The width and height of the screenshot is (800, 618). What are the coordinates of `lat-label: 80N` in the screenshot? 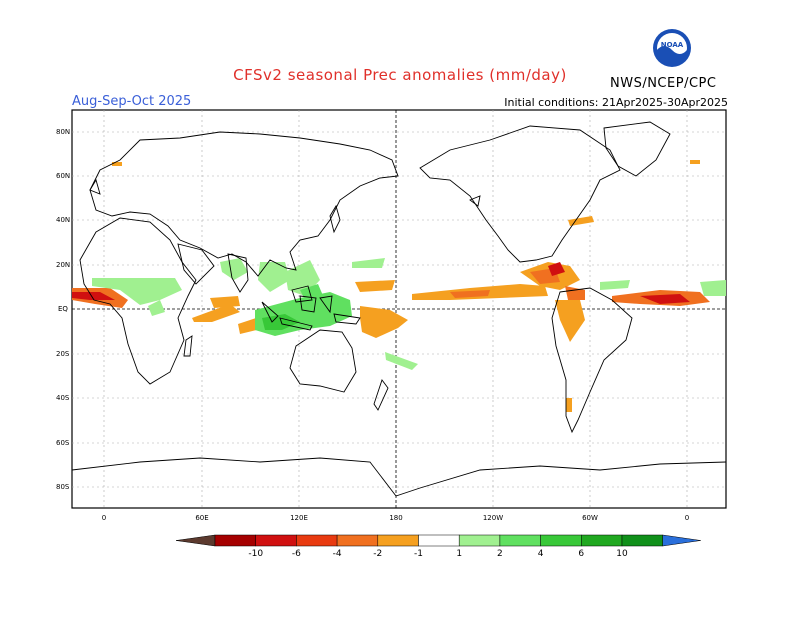 It's located at (63, 132).